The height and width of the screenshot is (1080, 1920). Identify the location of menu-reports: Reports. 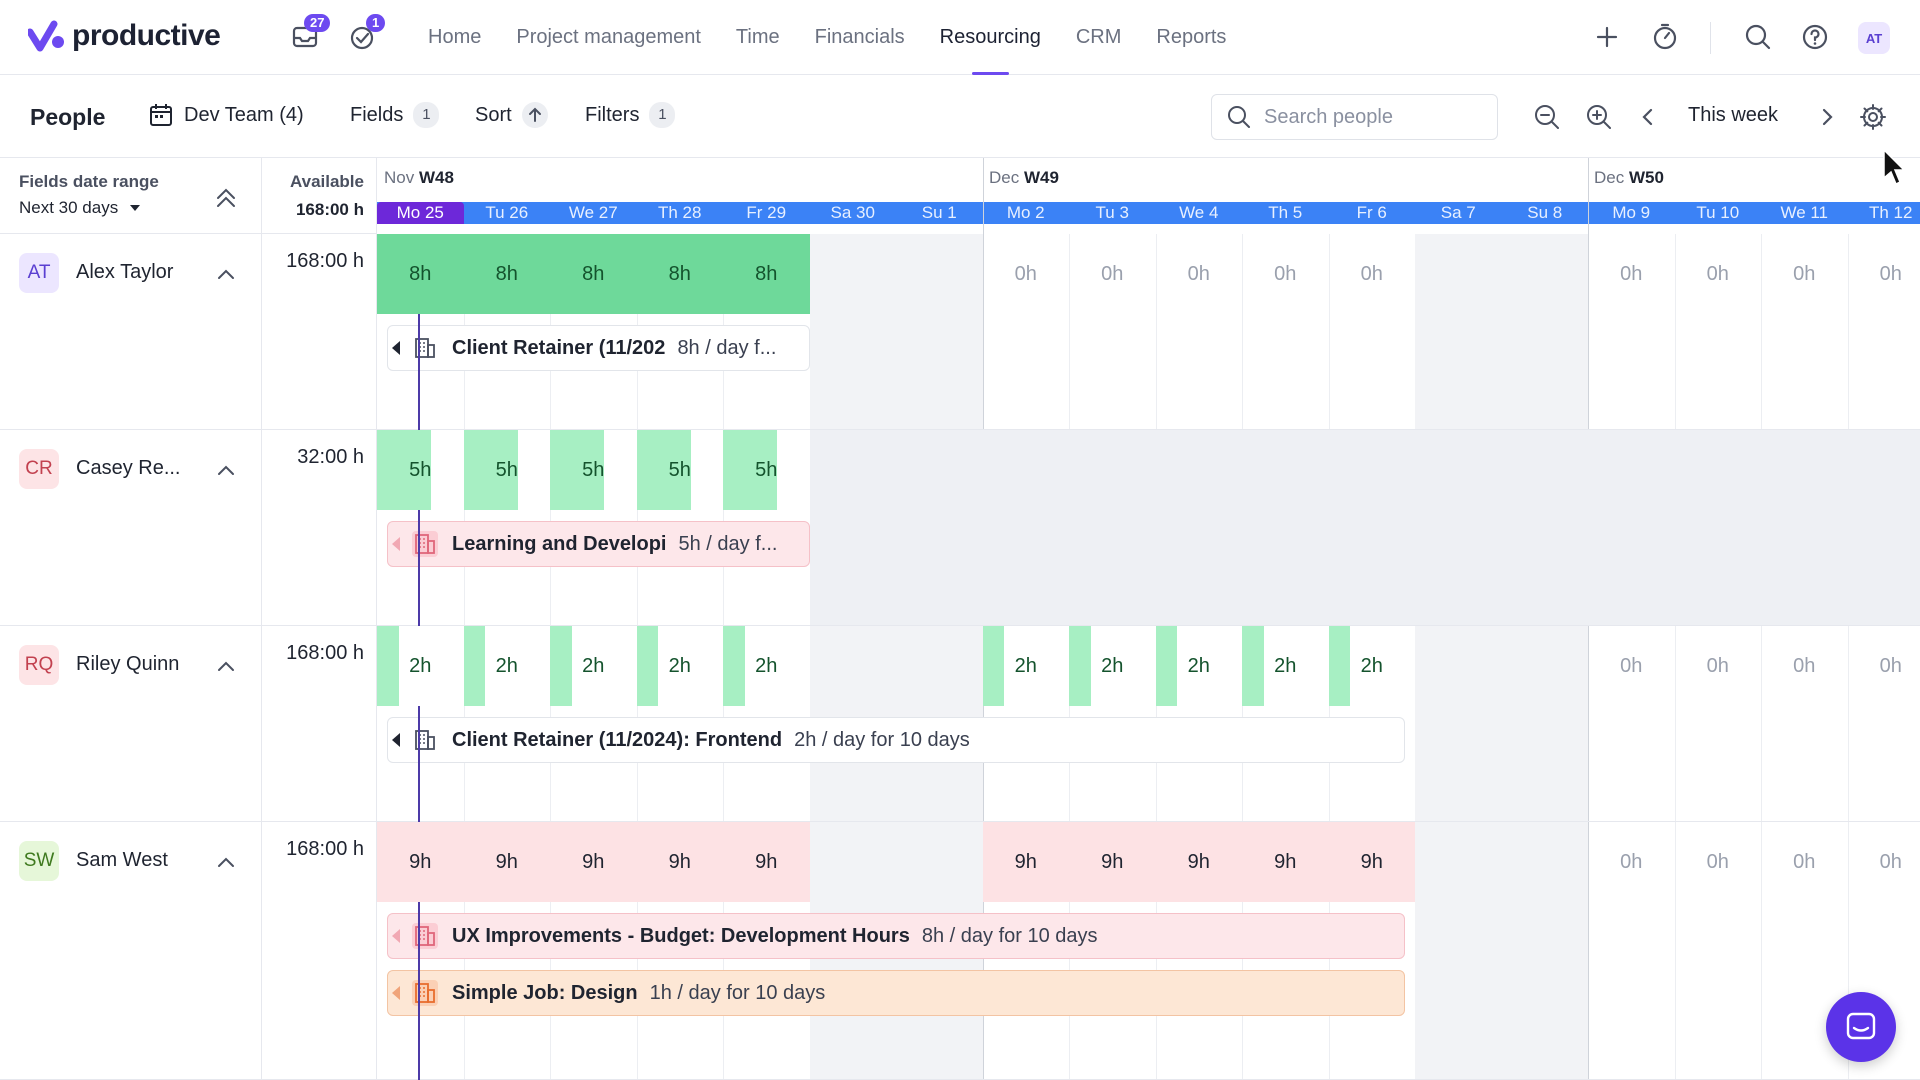
(1191, 37).